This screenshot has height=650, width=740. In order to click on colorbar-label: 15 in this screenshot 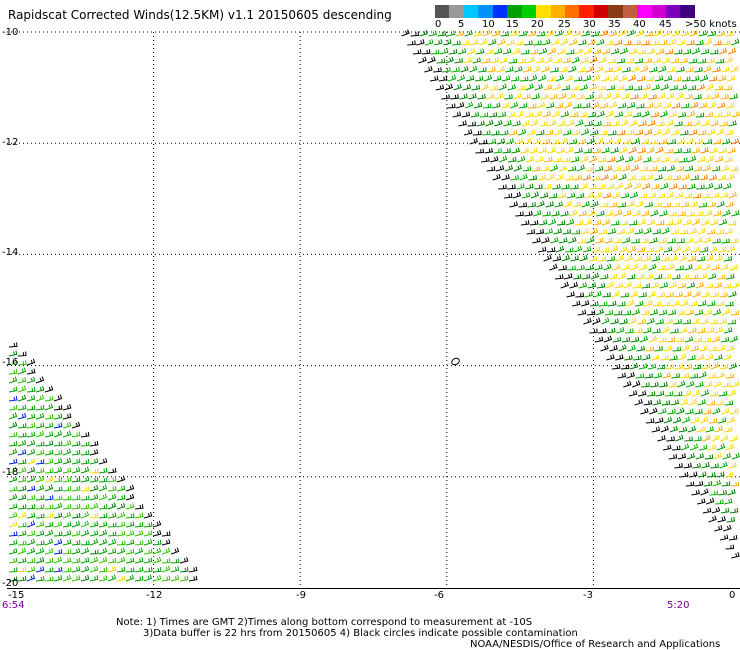, I will do `click(512, 24)`.